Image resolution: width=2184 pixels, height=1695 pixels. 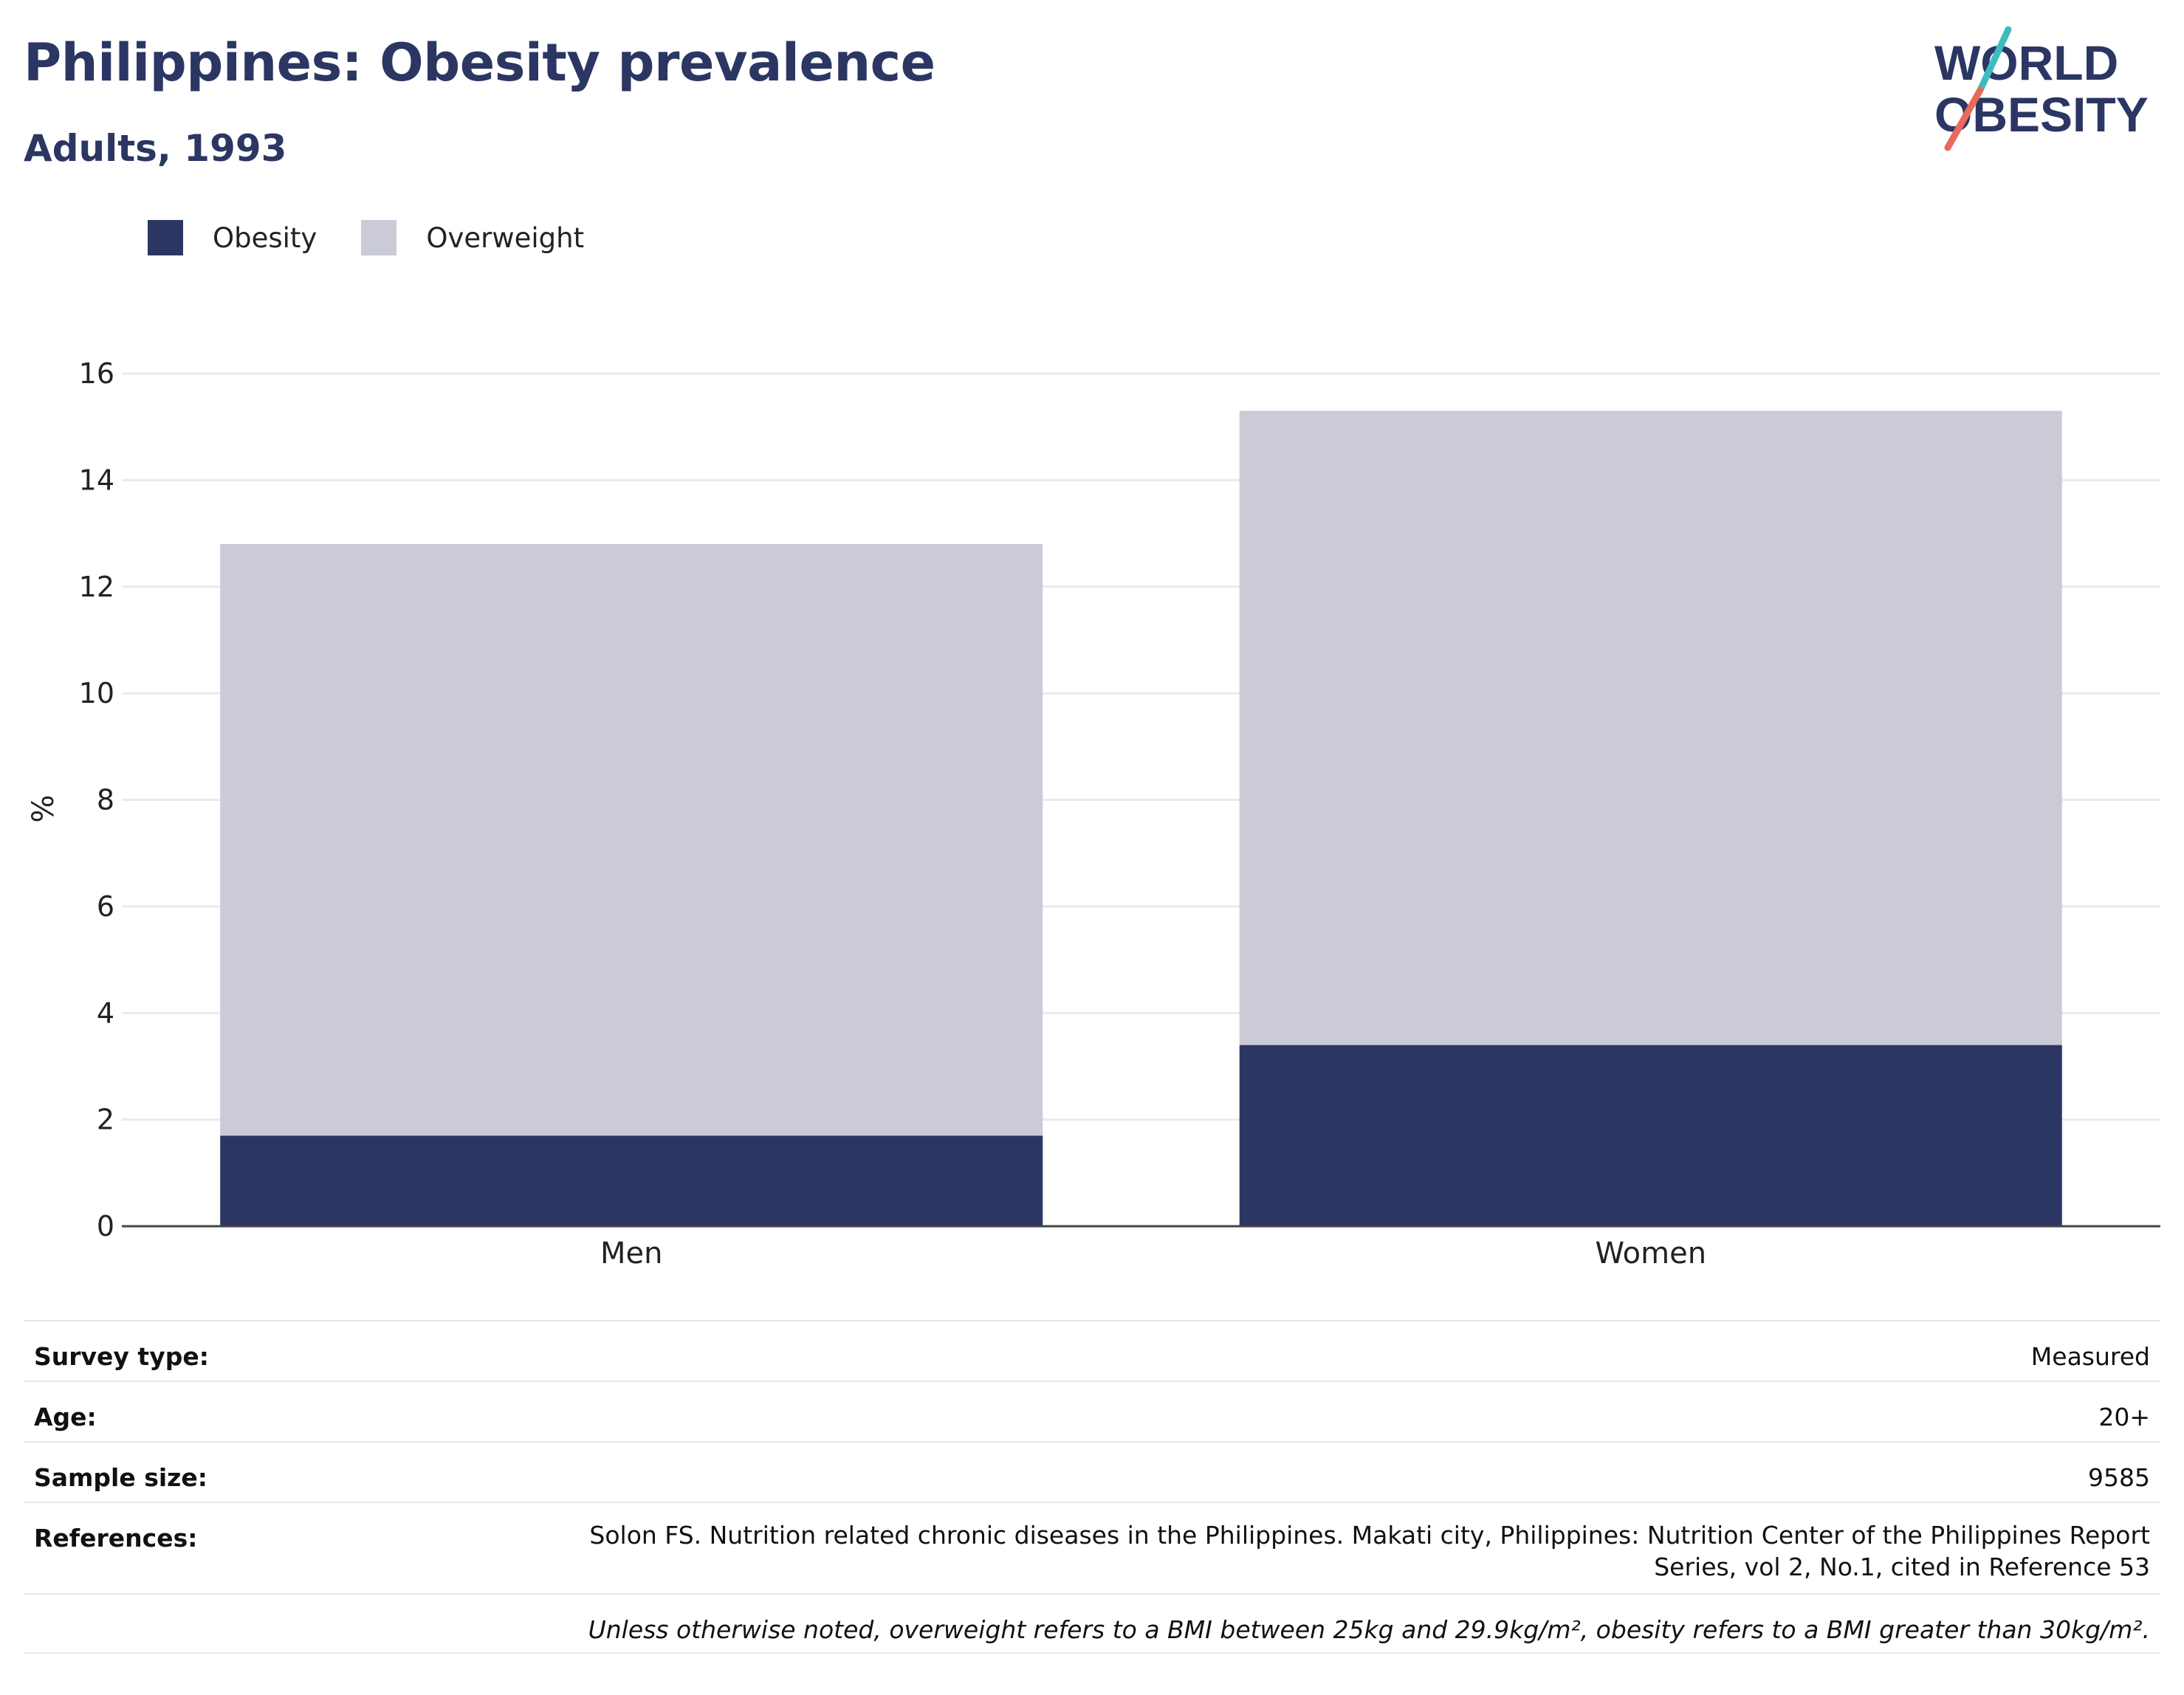 I want to click on world-obesity-logo: WORLD OBESITY, so click(x=2042, y=88).